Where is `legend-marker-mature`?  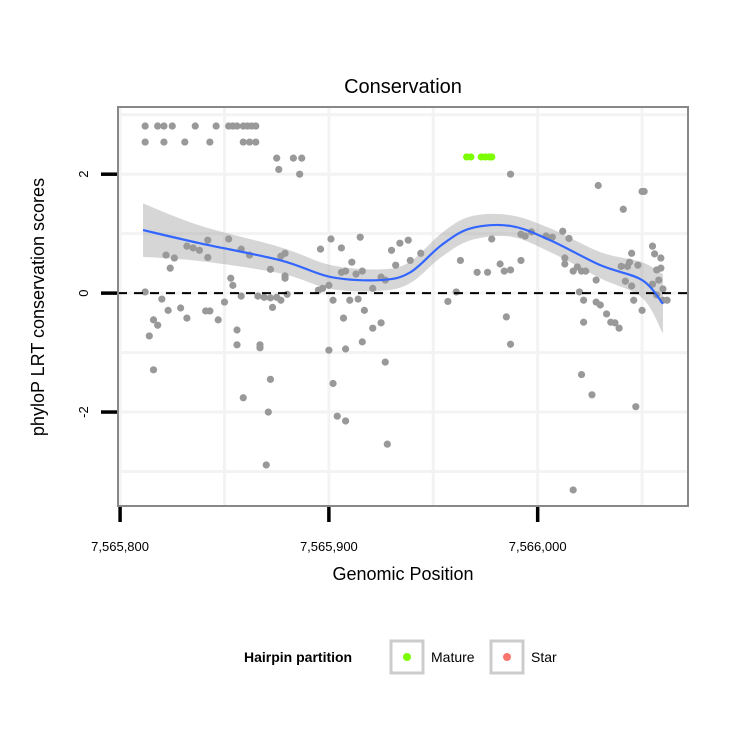 legend-marker-mature is located at coordinates (407, 657).